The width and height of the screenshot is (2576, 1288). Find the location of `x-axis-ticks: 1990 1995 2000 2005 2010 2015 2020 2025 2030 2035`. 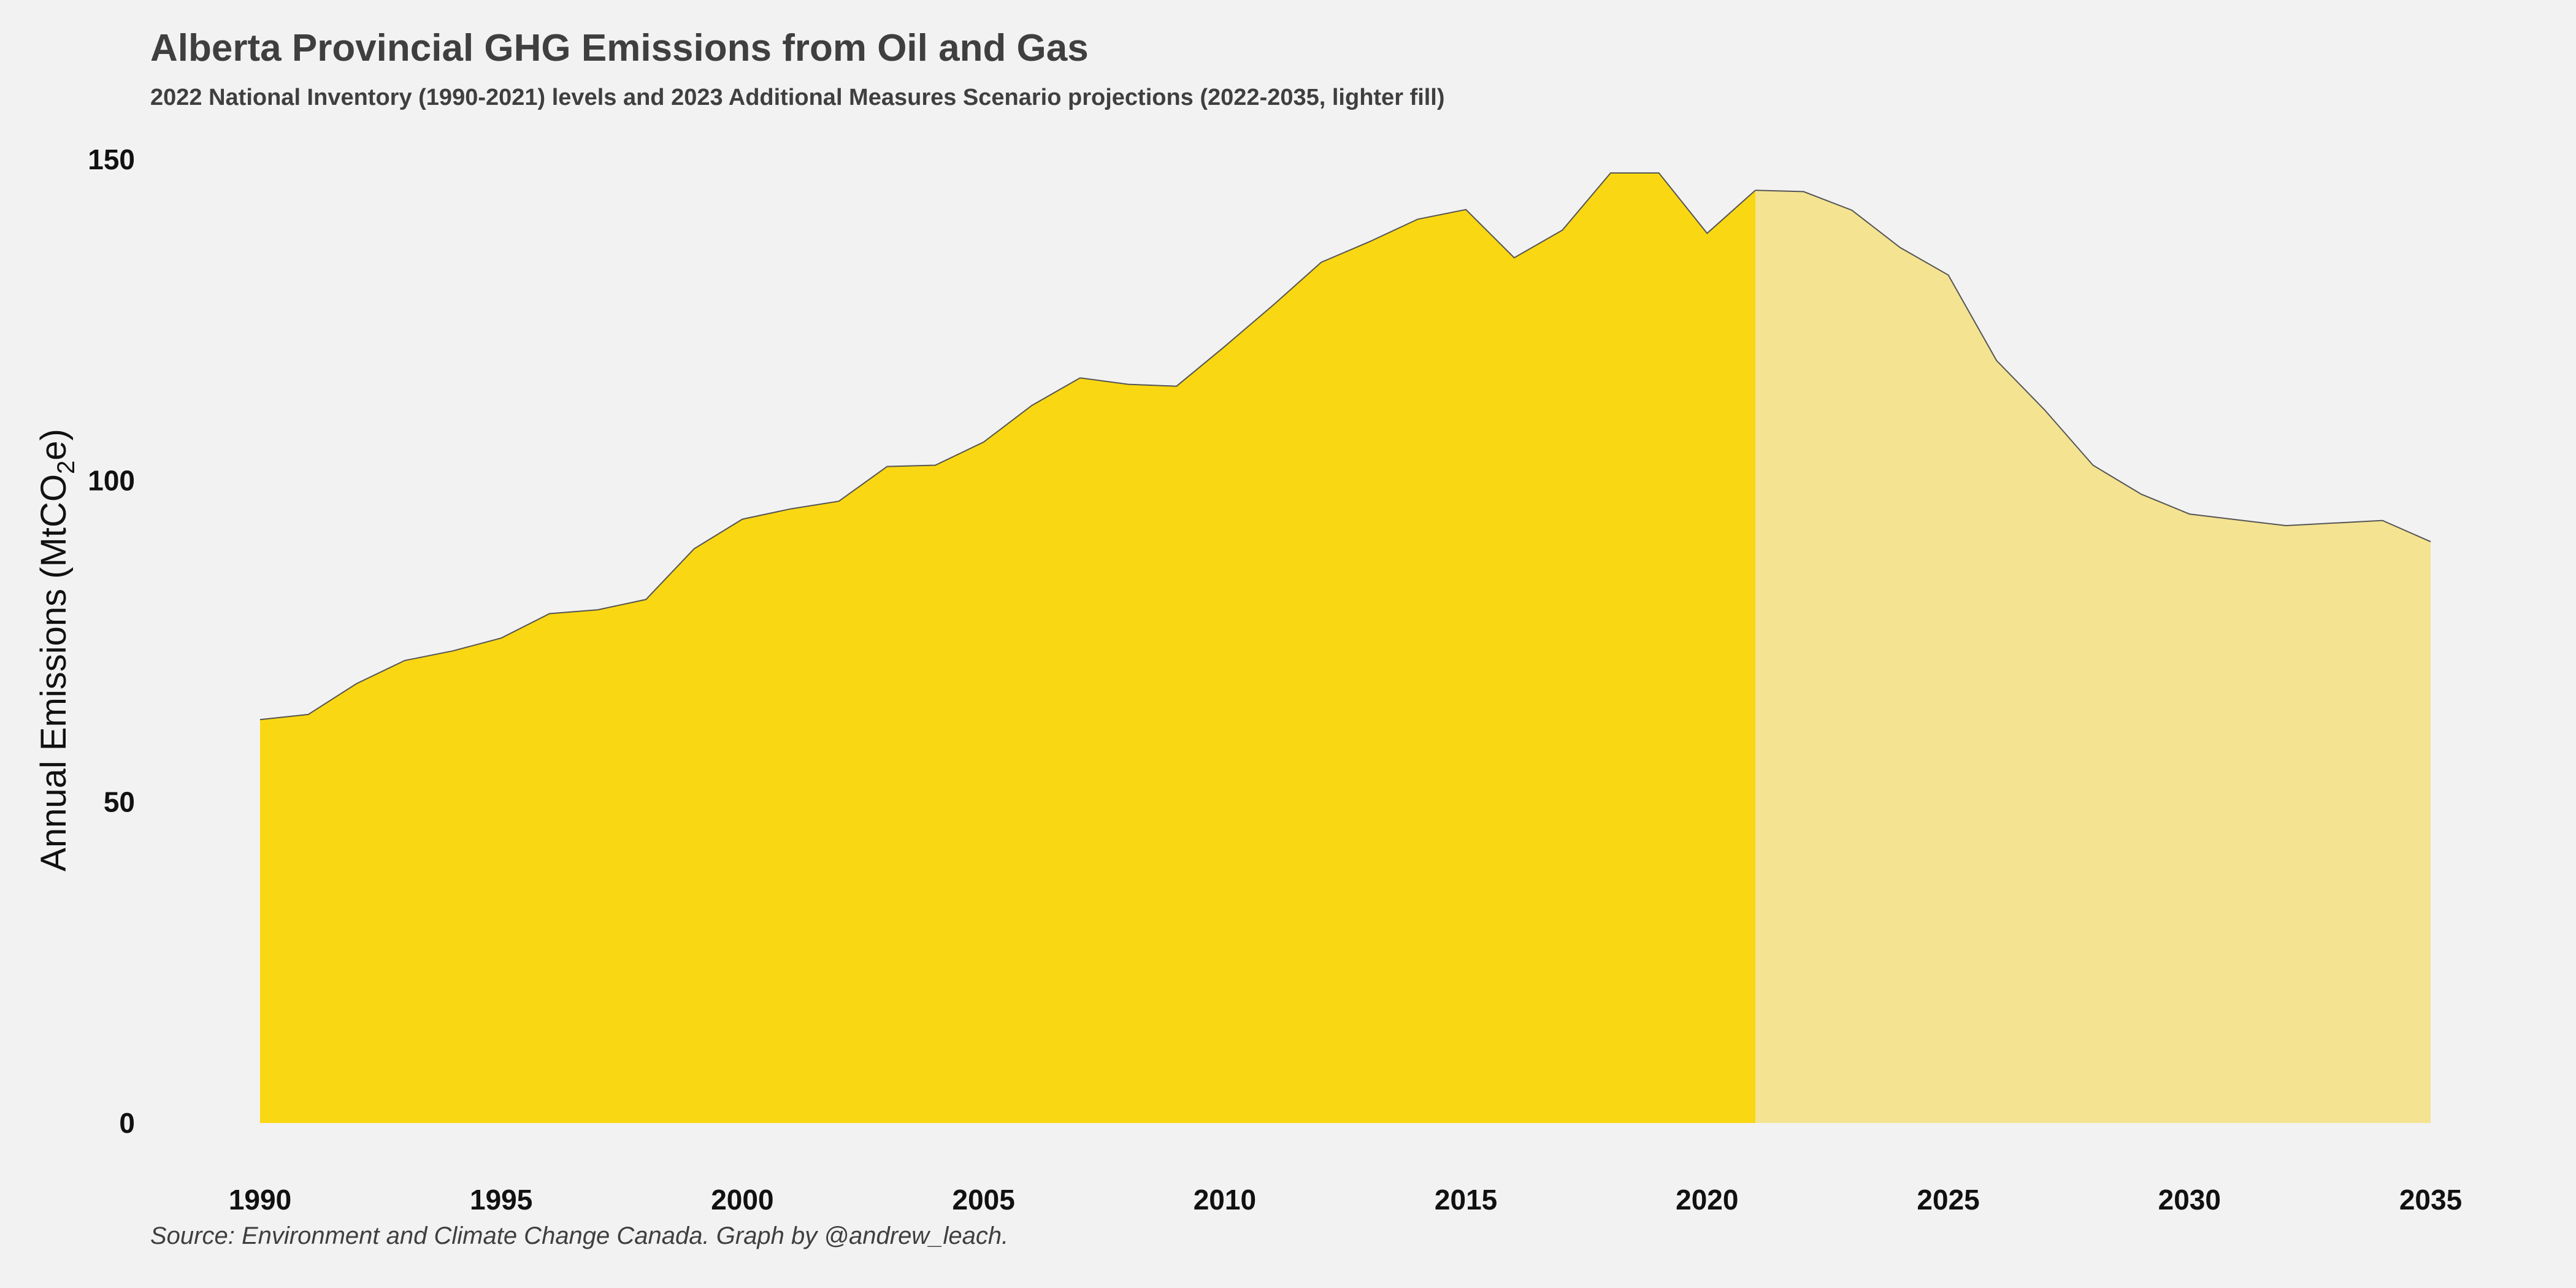

x-axis-ticks: 1990 1995 2000 2005 2010 2015 2020 2025 2030 2035 is located at coordinates (1345, 1200).